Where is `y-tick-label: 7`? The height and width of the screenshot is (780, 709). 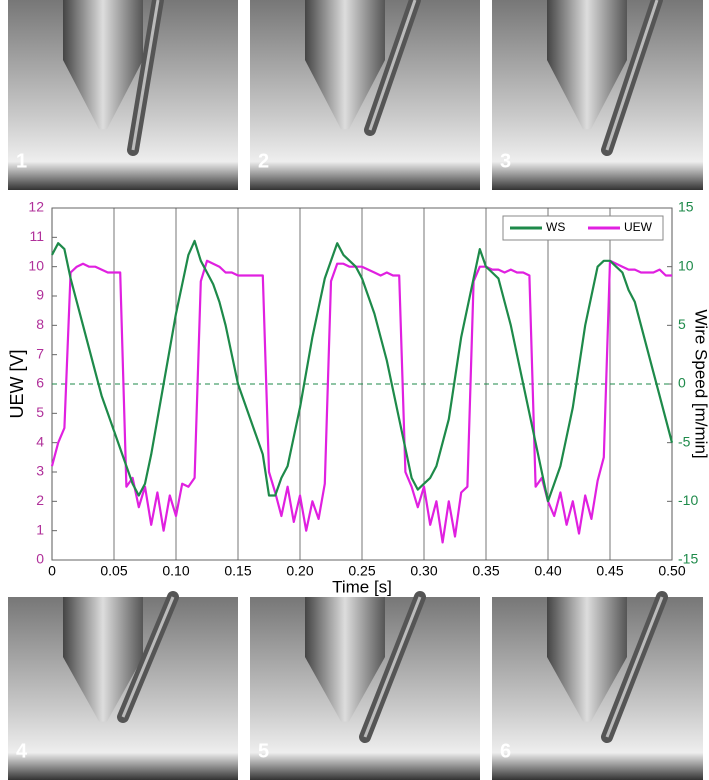 y-tick-label: 7 is located at coordinates (40, 353).